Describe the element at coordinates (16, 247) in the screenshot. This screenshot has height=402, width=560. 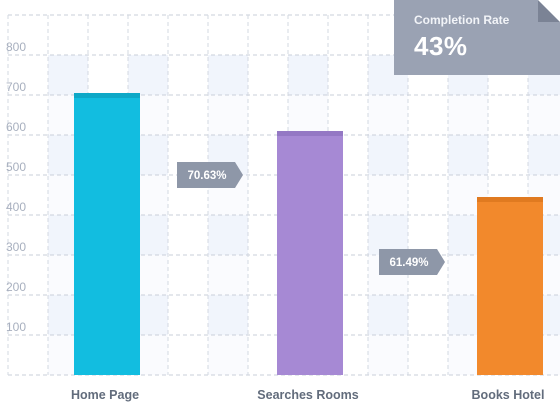
I see `y-tick-label: 300` at that location.